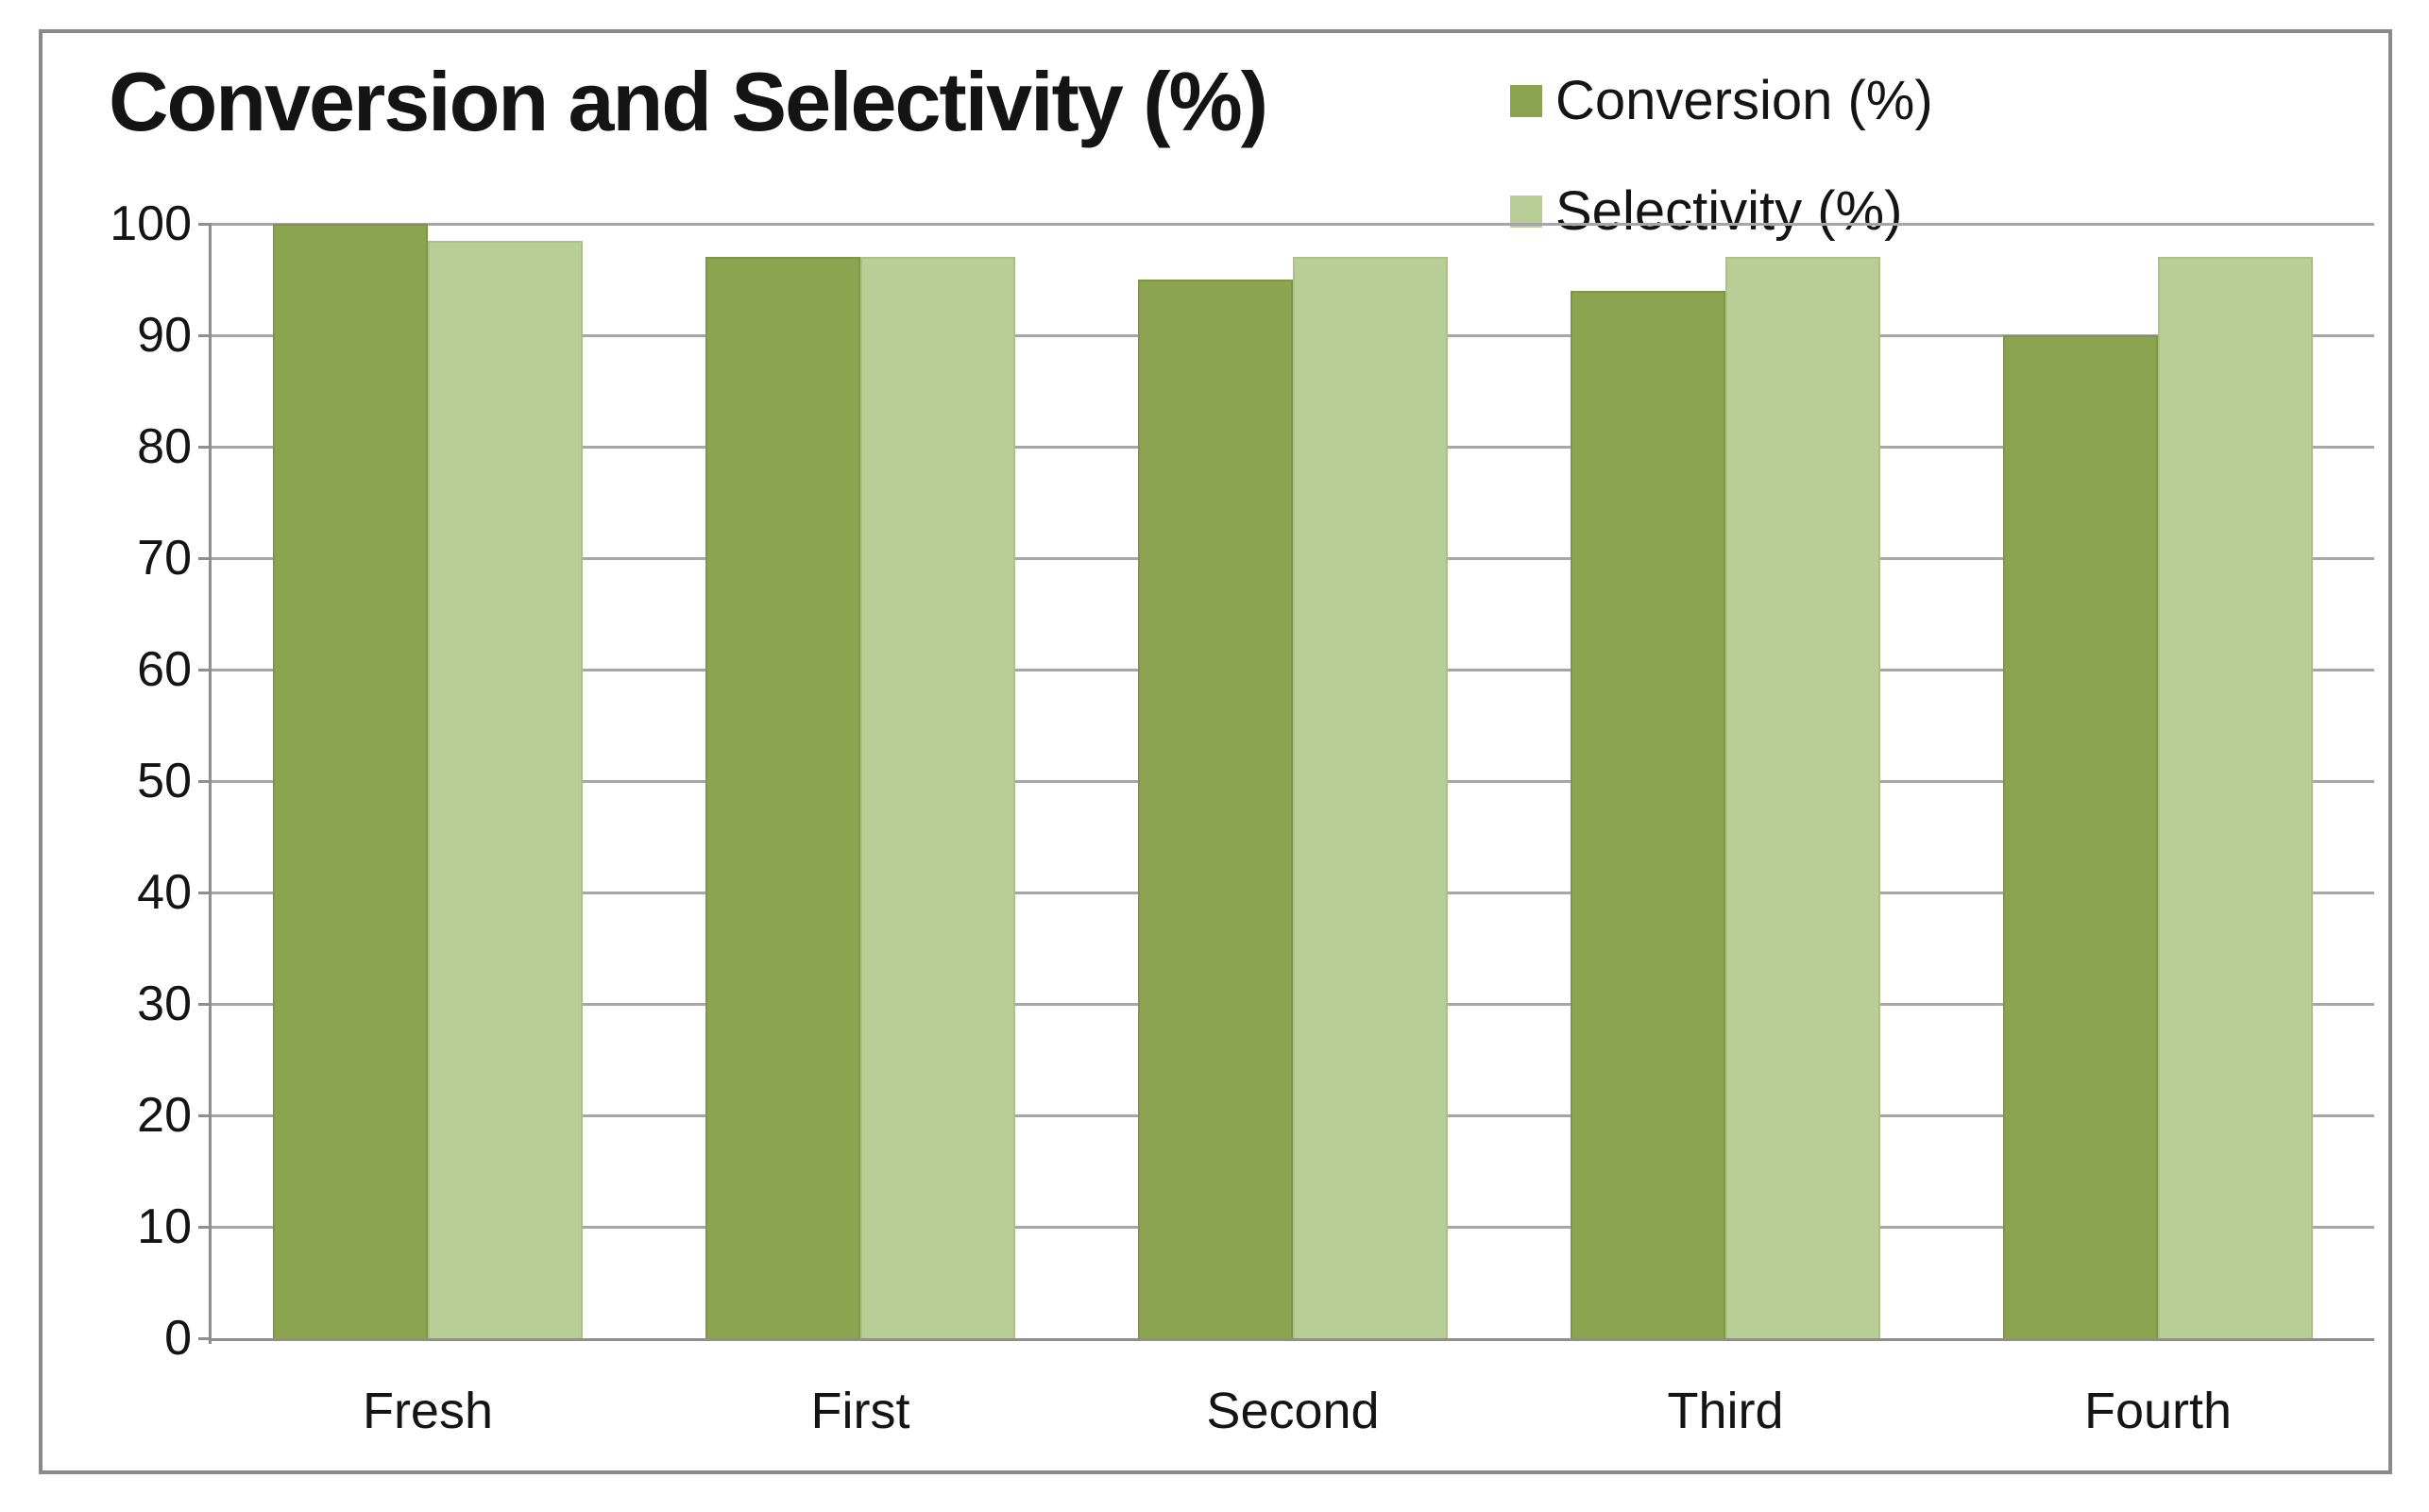 The image size is (2429, 1512). I want to click on legend-entry-selectivity: Selectivity (%), so click(1706, 211).